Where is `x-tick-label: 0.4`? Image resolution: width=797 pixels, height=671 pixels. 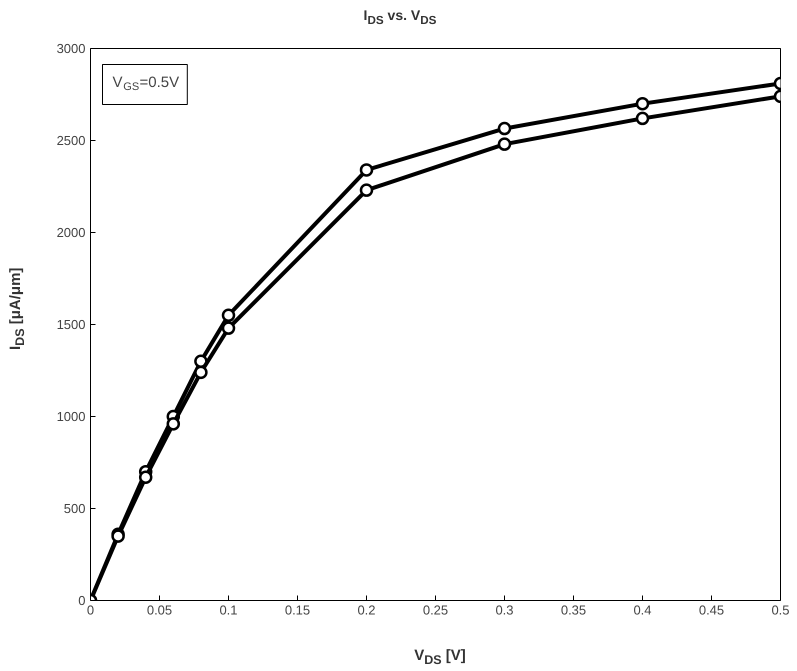
x-tick-label: 0.4 is located at coordinates (642, 610).